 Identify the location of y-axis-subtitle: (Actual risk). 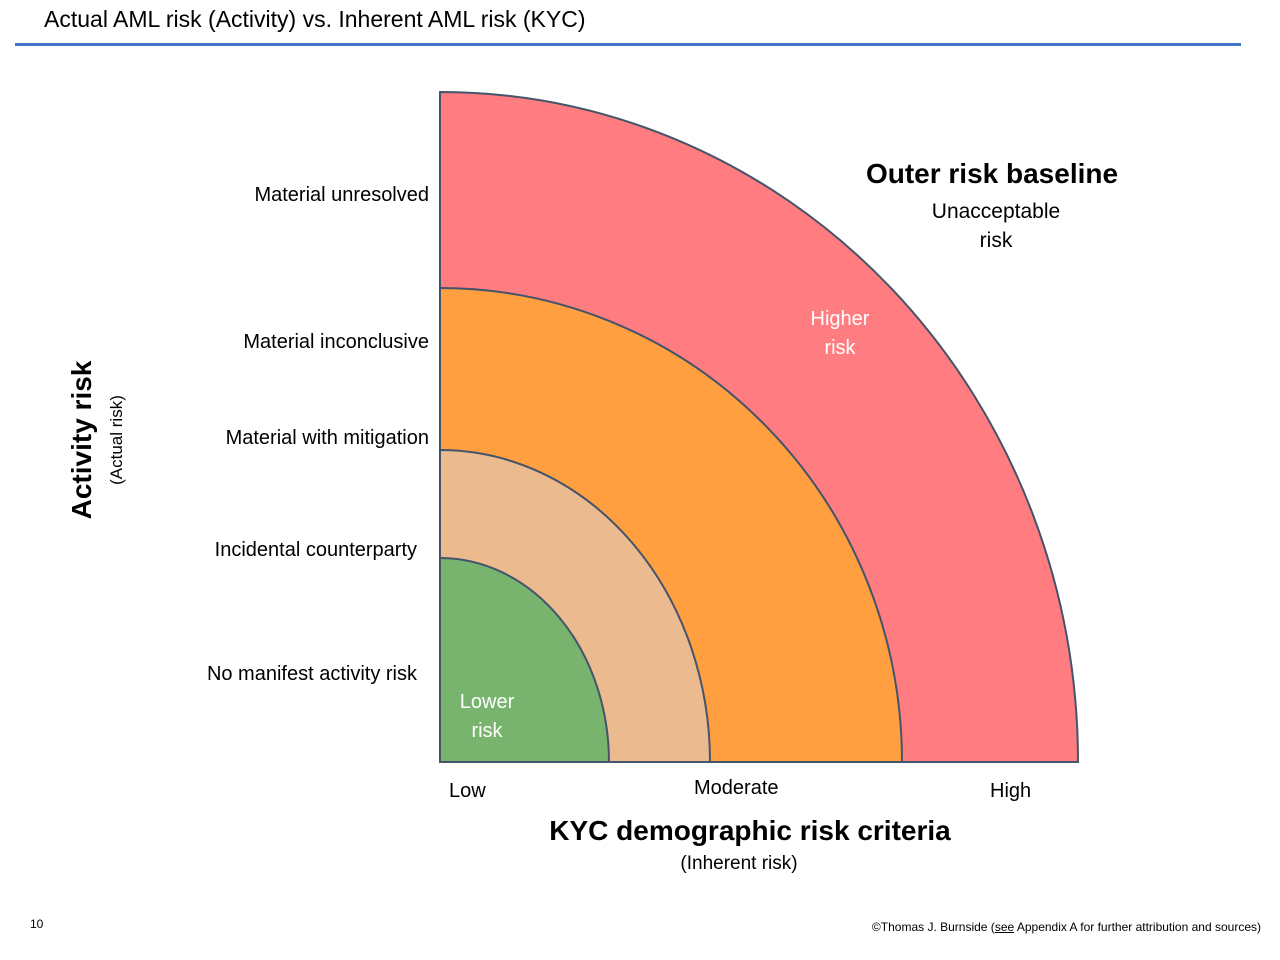
(116, 440).